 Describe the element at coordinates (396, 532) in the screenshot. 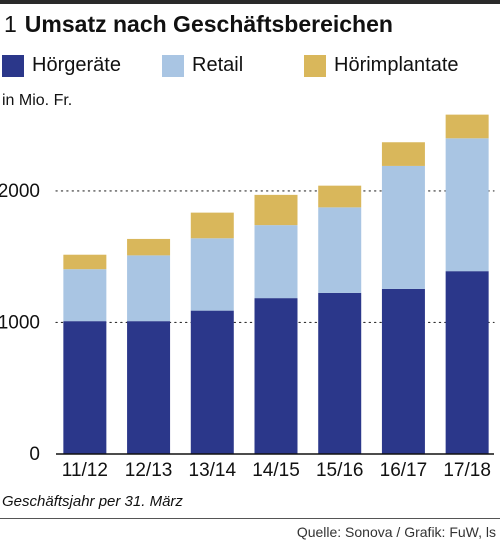

I see `source-credit: Quelle: Sonova / Grafik: FuW, ls` at that location.